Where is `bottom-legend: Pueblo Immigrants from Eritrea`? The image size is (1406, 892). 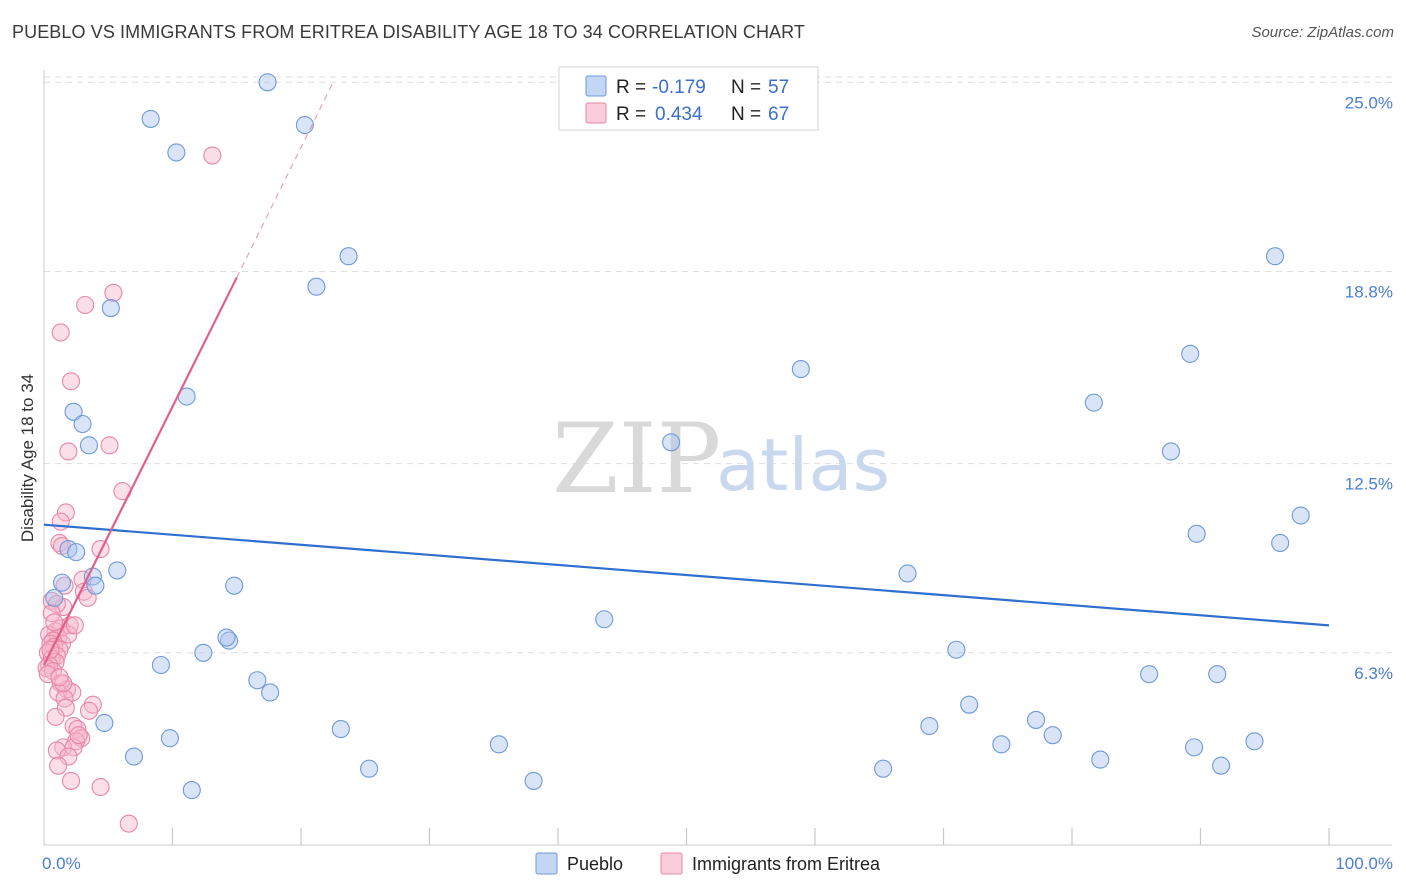
bottom-legend: Pueblo Immigrants from Eritrea is located at coordinates (708, 863).